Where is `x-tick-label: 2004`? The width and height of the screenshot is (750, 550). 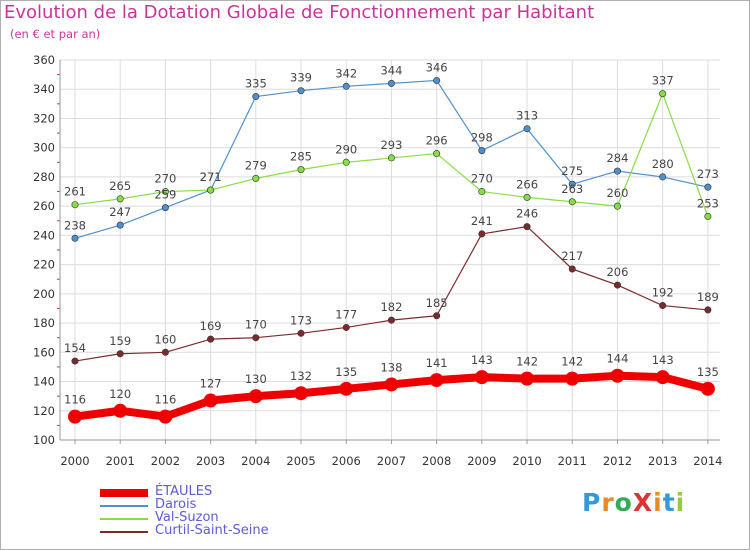 x-tick-label: 2004 is located at coordinates (255, 461).